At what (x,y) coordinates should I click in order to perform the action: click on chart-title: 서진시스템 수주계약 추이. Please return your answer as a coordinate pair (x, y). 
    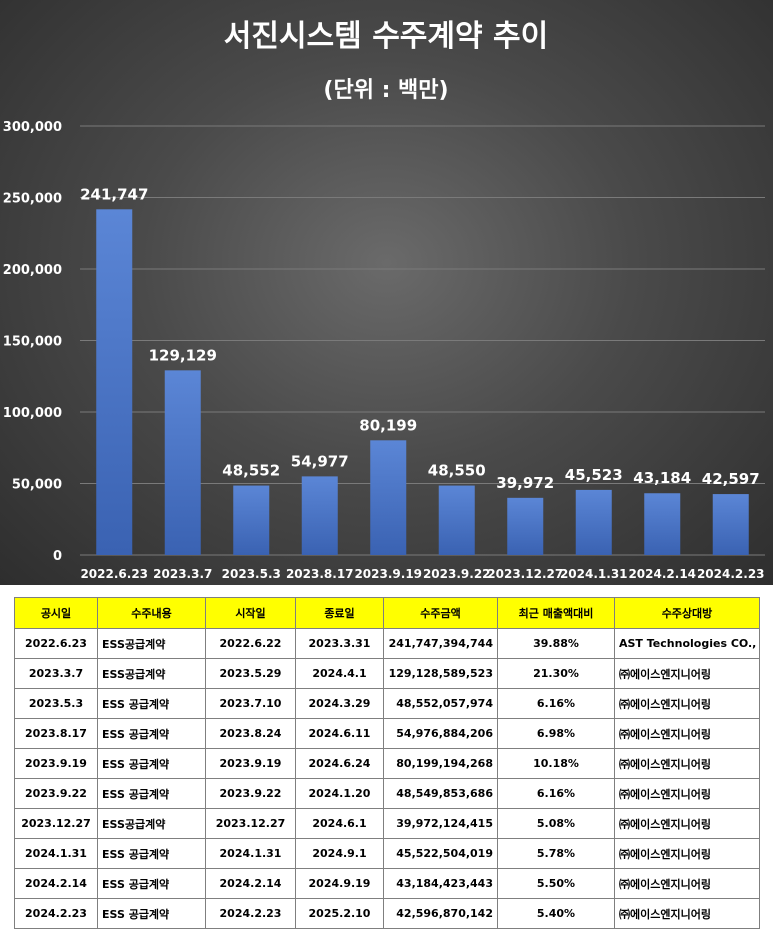
    Looking at the image, I should click on (386, 36).